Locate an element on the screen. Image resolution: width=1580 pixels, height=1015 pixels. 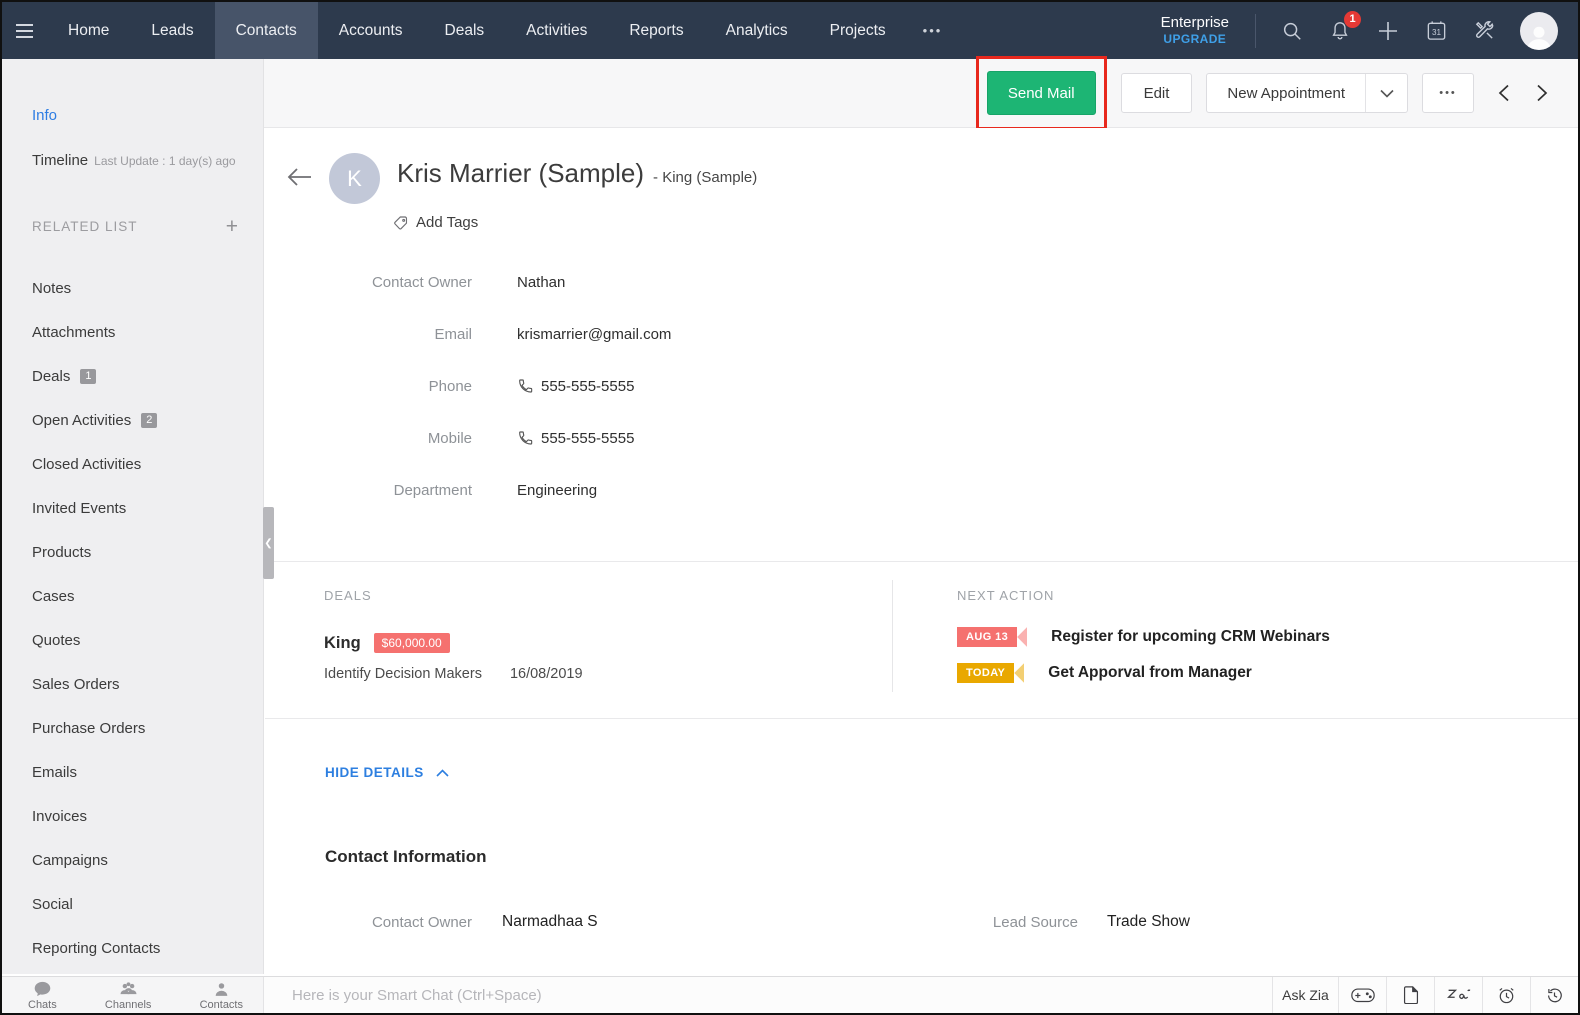
sidebar-item-closed-activities: Closed Activities is located at coordinates (87, 464).